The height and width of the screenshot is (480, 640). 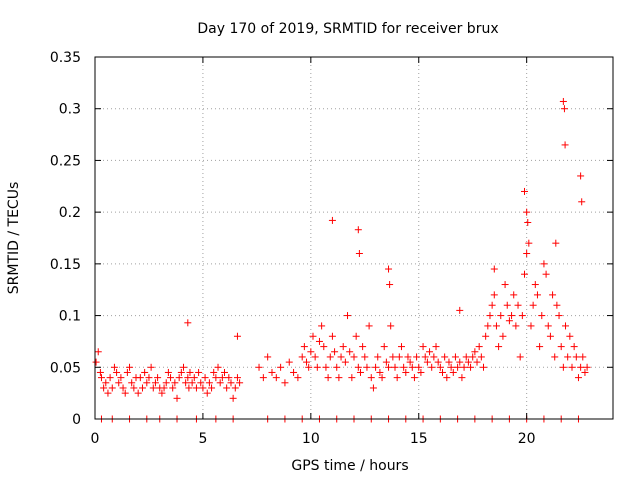 What do you see at coordinates (65, 58) in the screenshot?
I see `y-tick-label: 0.35` at bounding box center [65, 58].